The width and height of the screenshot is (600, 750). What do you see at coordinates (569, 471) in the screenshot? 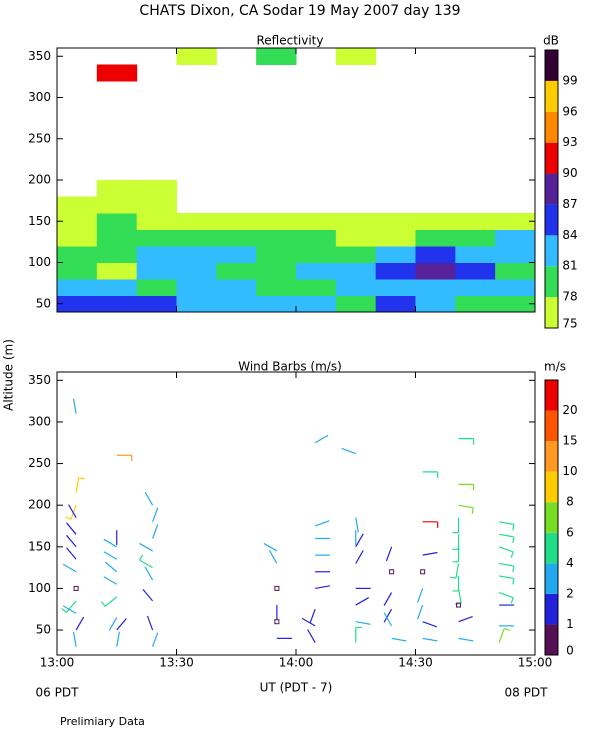
I see `colorbar-tick-label: 10` at bounding box center [569, 471].